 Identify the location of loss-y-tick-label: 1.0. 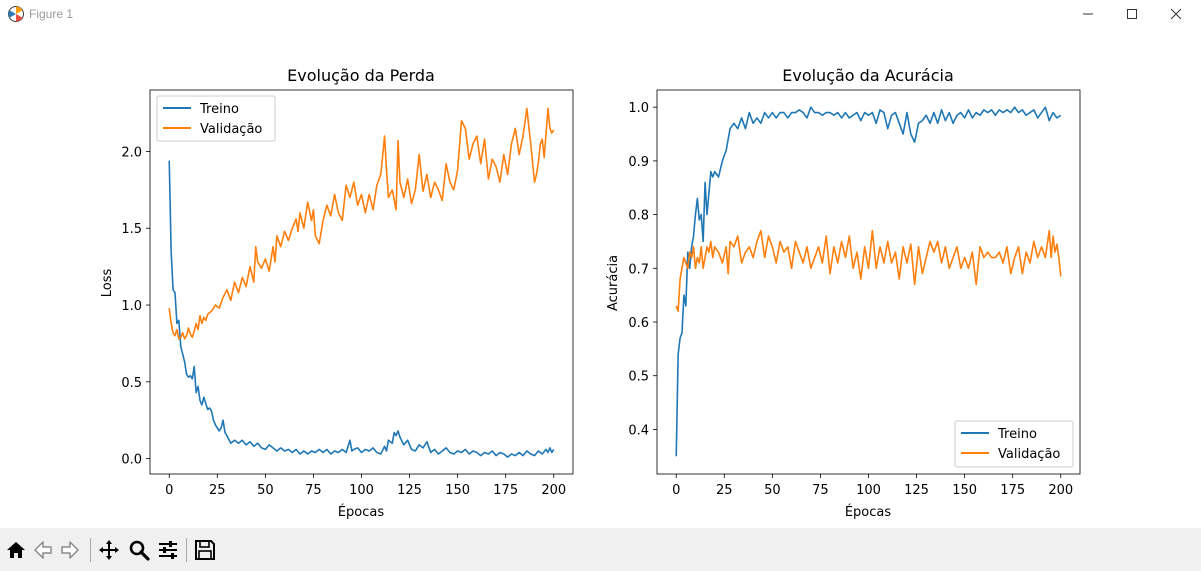
(131, 306).